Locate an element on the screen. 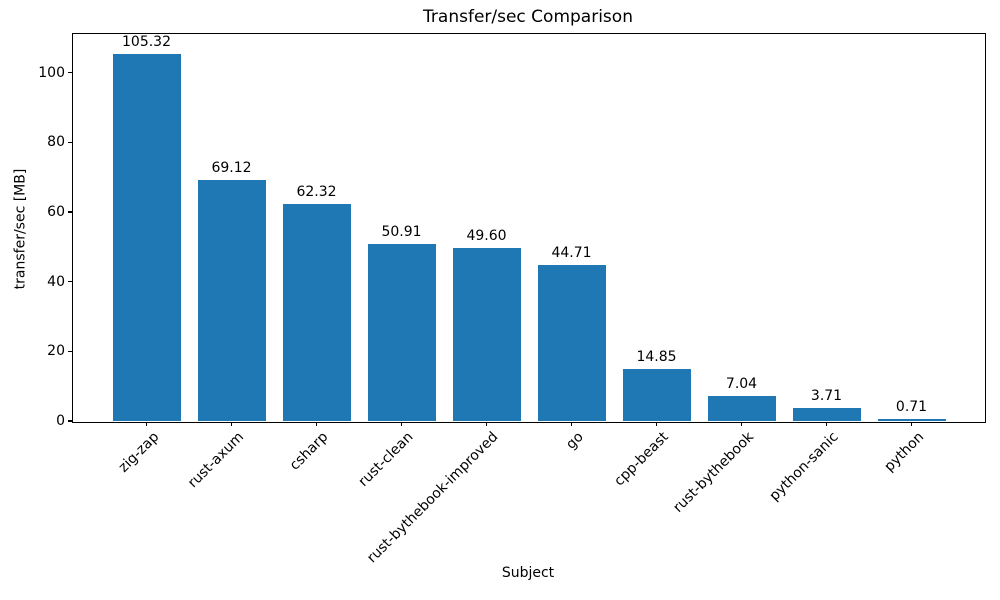 This screenshot has width=1000, height=600. x-tick-label: csharp is located at coordinates (309, 451).